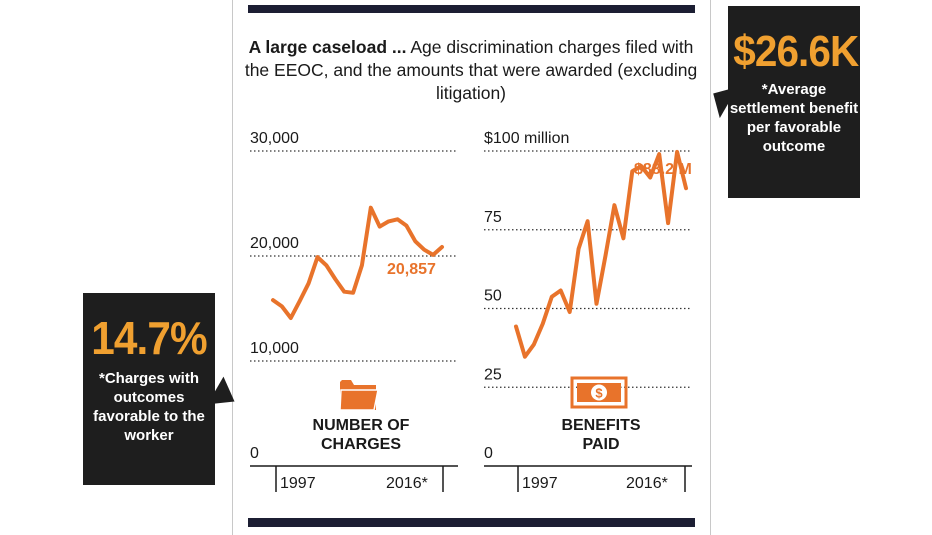 The width and height of the screenshot is (932, 535). What do you see at coordinates (361, 444) in the screenshot?
I see `chart-title: CHARGES` at bounding box center [361, 444].